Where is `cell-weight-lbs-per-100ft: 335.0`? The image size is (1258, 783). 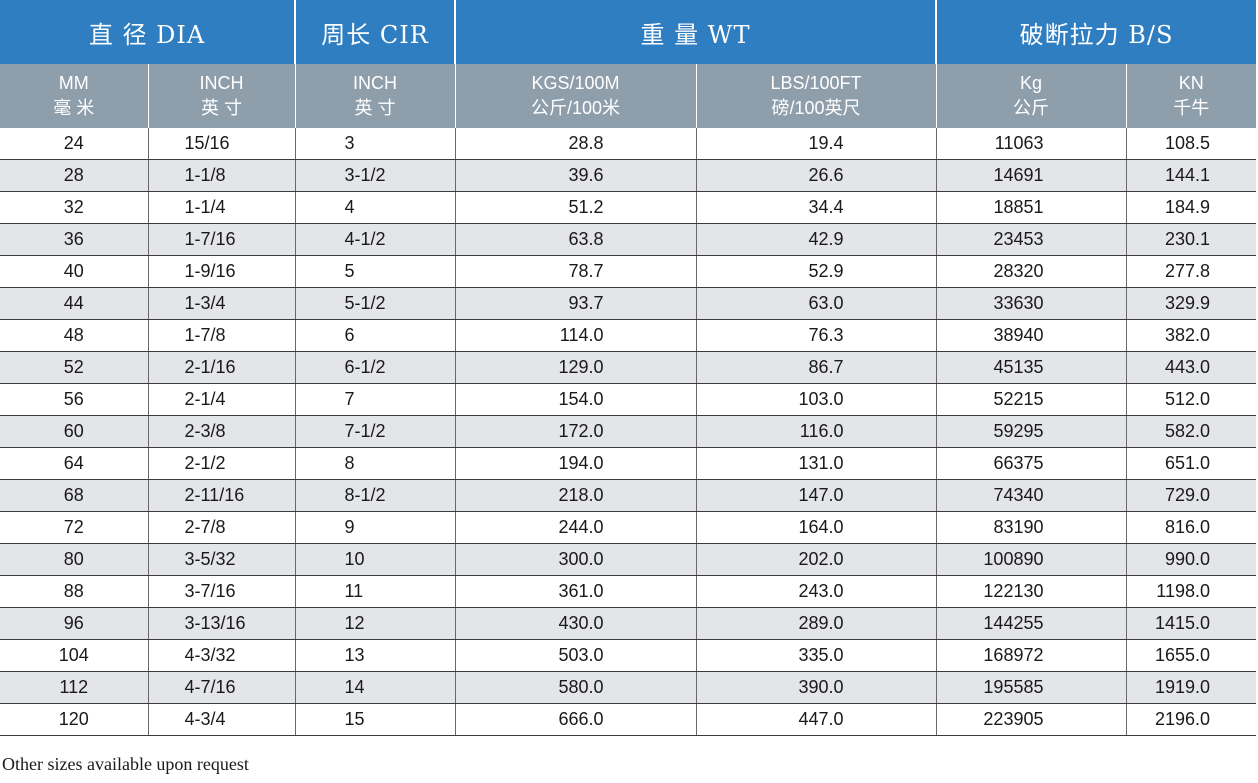 cell-weight-lbs-per-100ft: 335.0 is located at coordinates (816, 655).